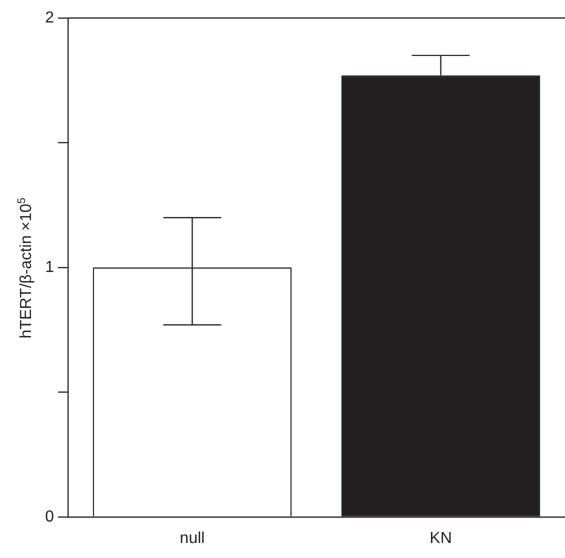 Image resolution: width=565 pixels, height=558 pixels. I want to click on x-tick-label: KN, so click(441, 539).